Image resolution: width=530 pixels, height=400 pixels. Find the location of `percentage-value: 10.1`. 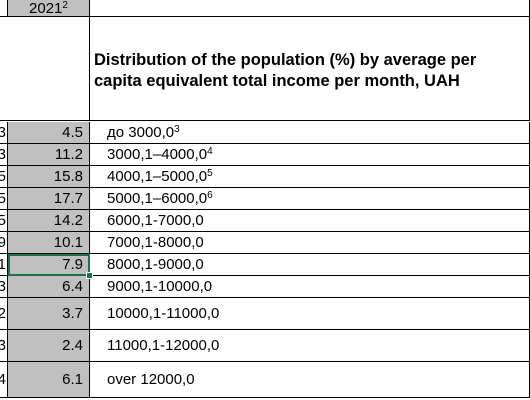

percentage-value: 10.1 is located at coordinates (68, 242).